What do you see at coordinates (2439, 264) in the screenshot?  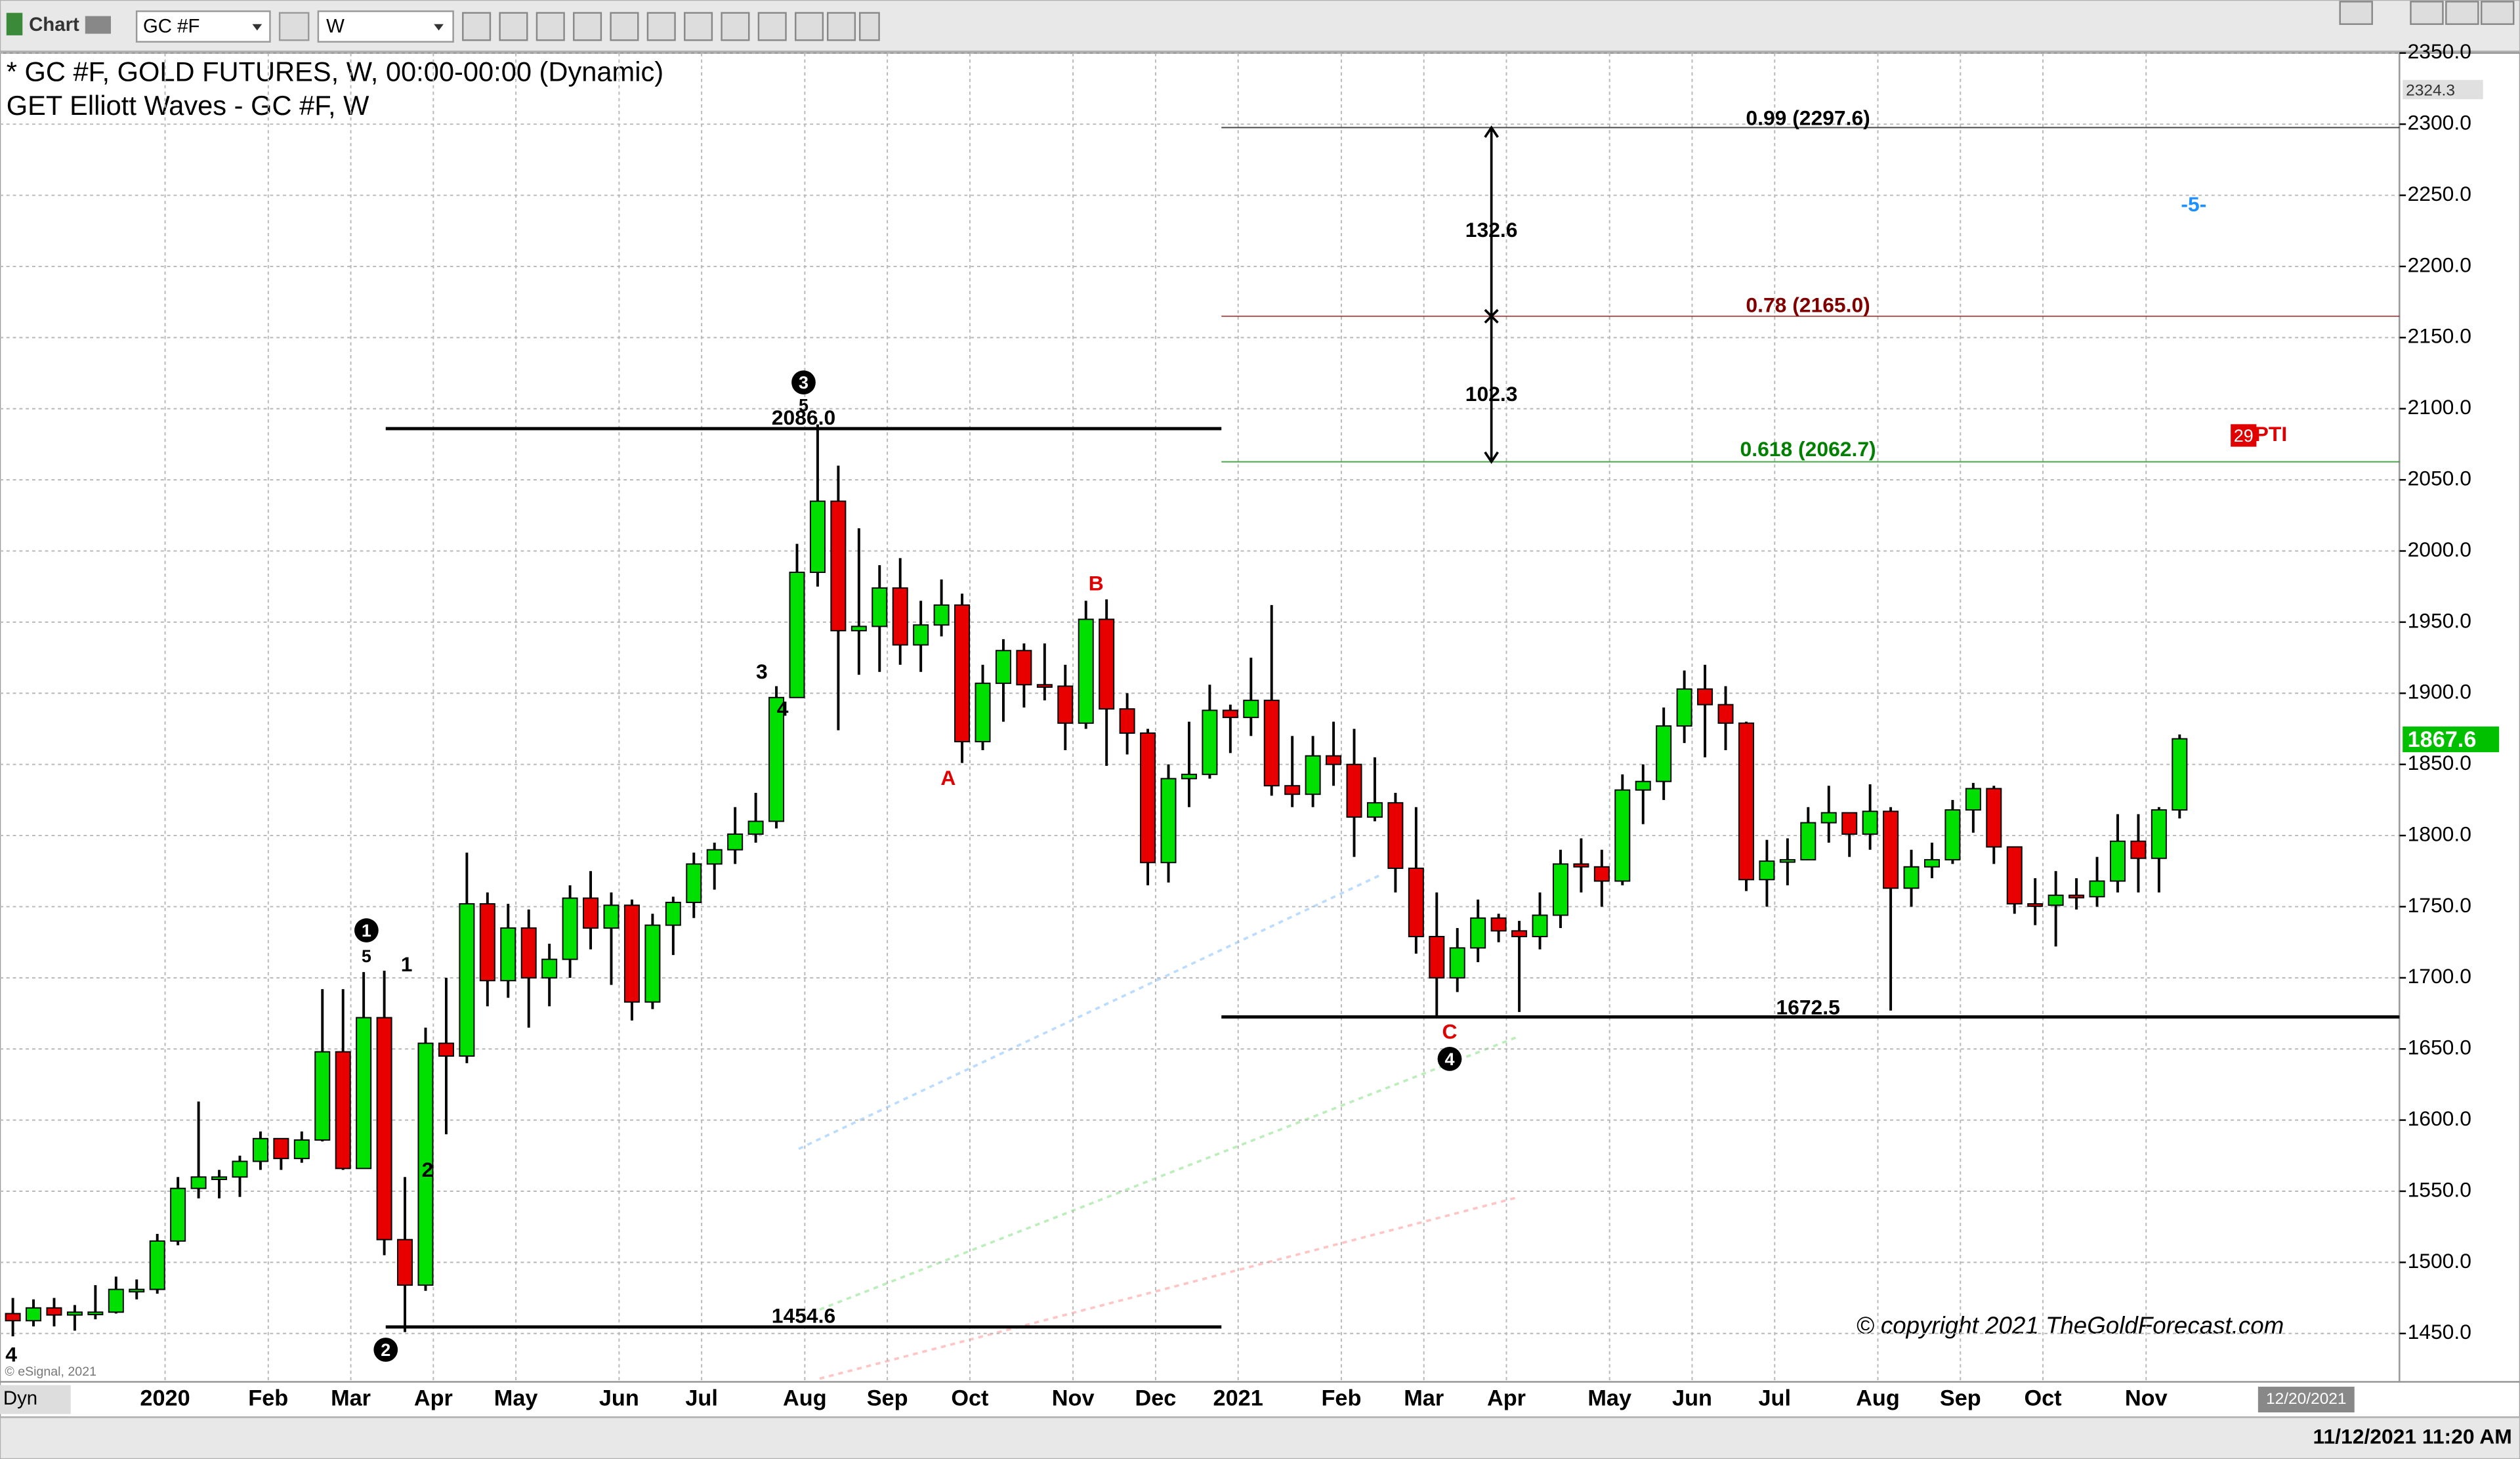 I see `y-tick-label: 2200.0` at bounding box center [2439, 264].